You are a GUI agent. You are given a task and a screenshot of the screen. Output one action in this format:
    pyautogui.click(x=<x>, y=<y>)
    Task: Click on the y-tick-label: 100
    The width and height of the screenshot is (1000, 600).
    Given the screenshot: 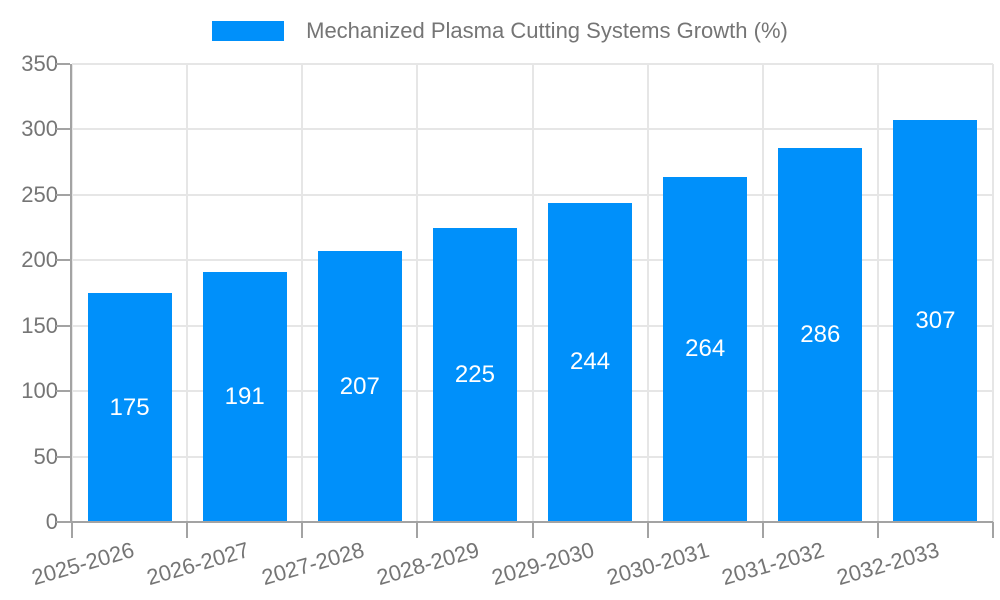 What is the action you would take?
    pyautogui.click(x=39, y=391)
    